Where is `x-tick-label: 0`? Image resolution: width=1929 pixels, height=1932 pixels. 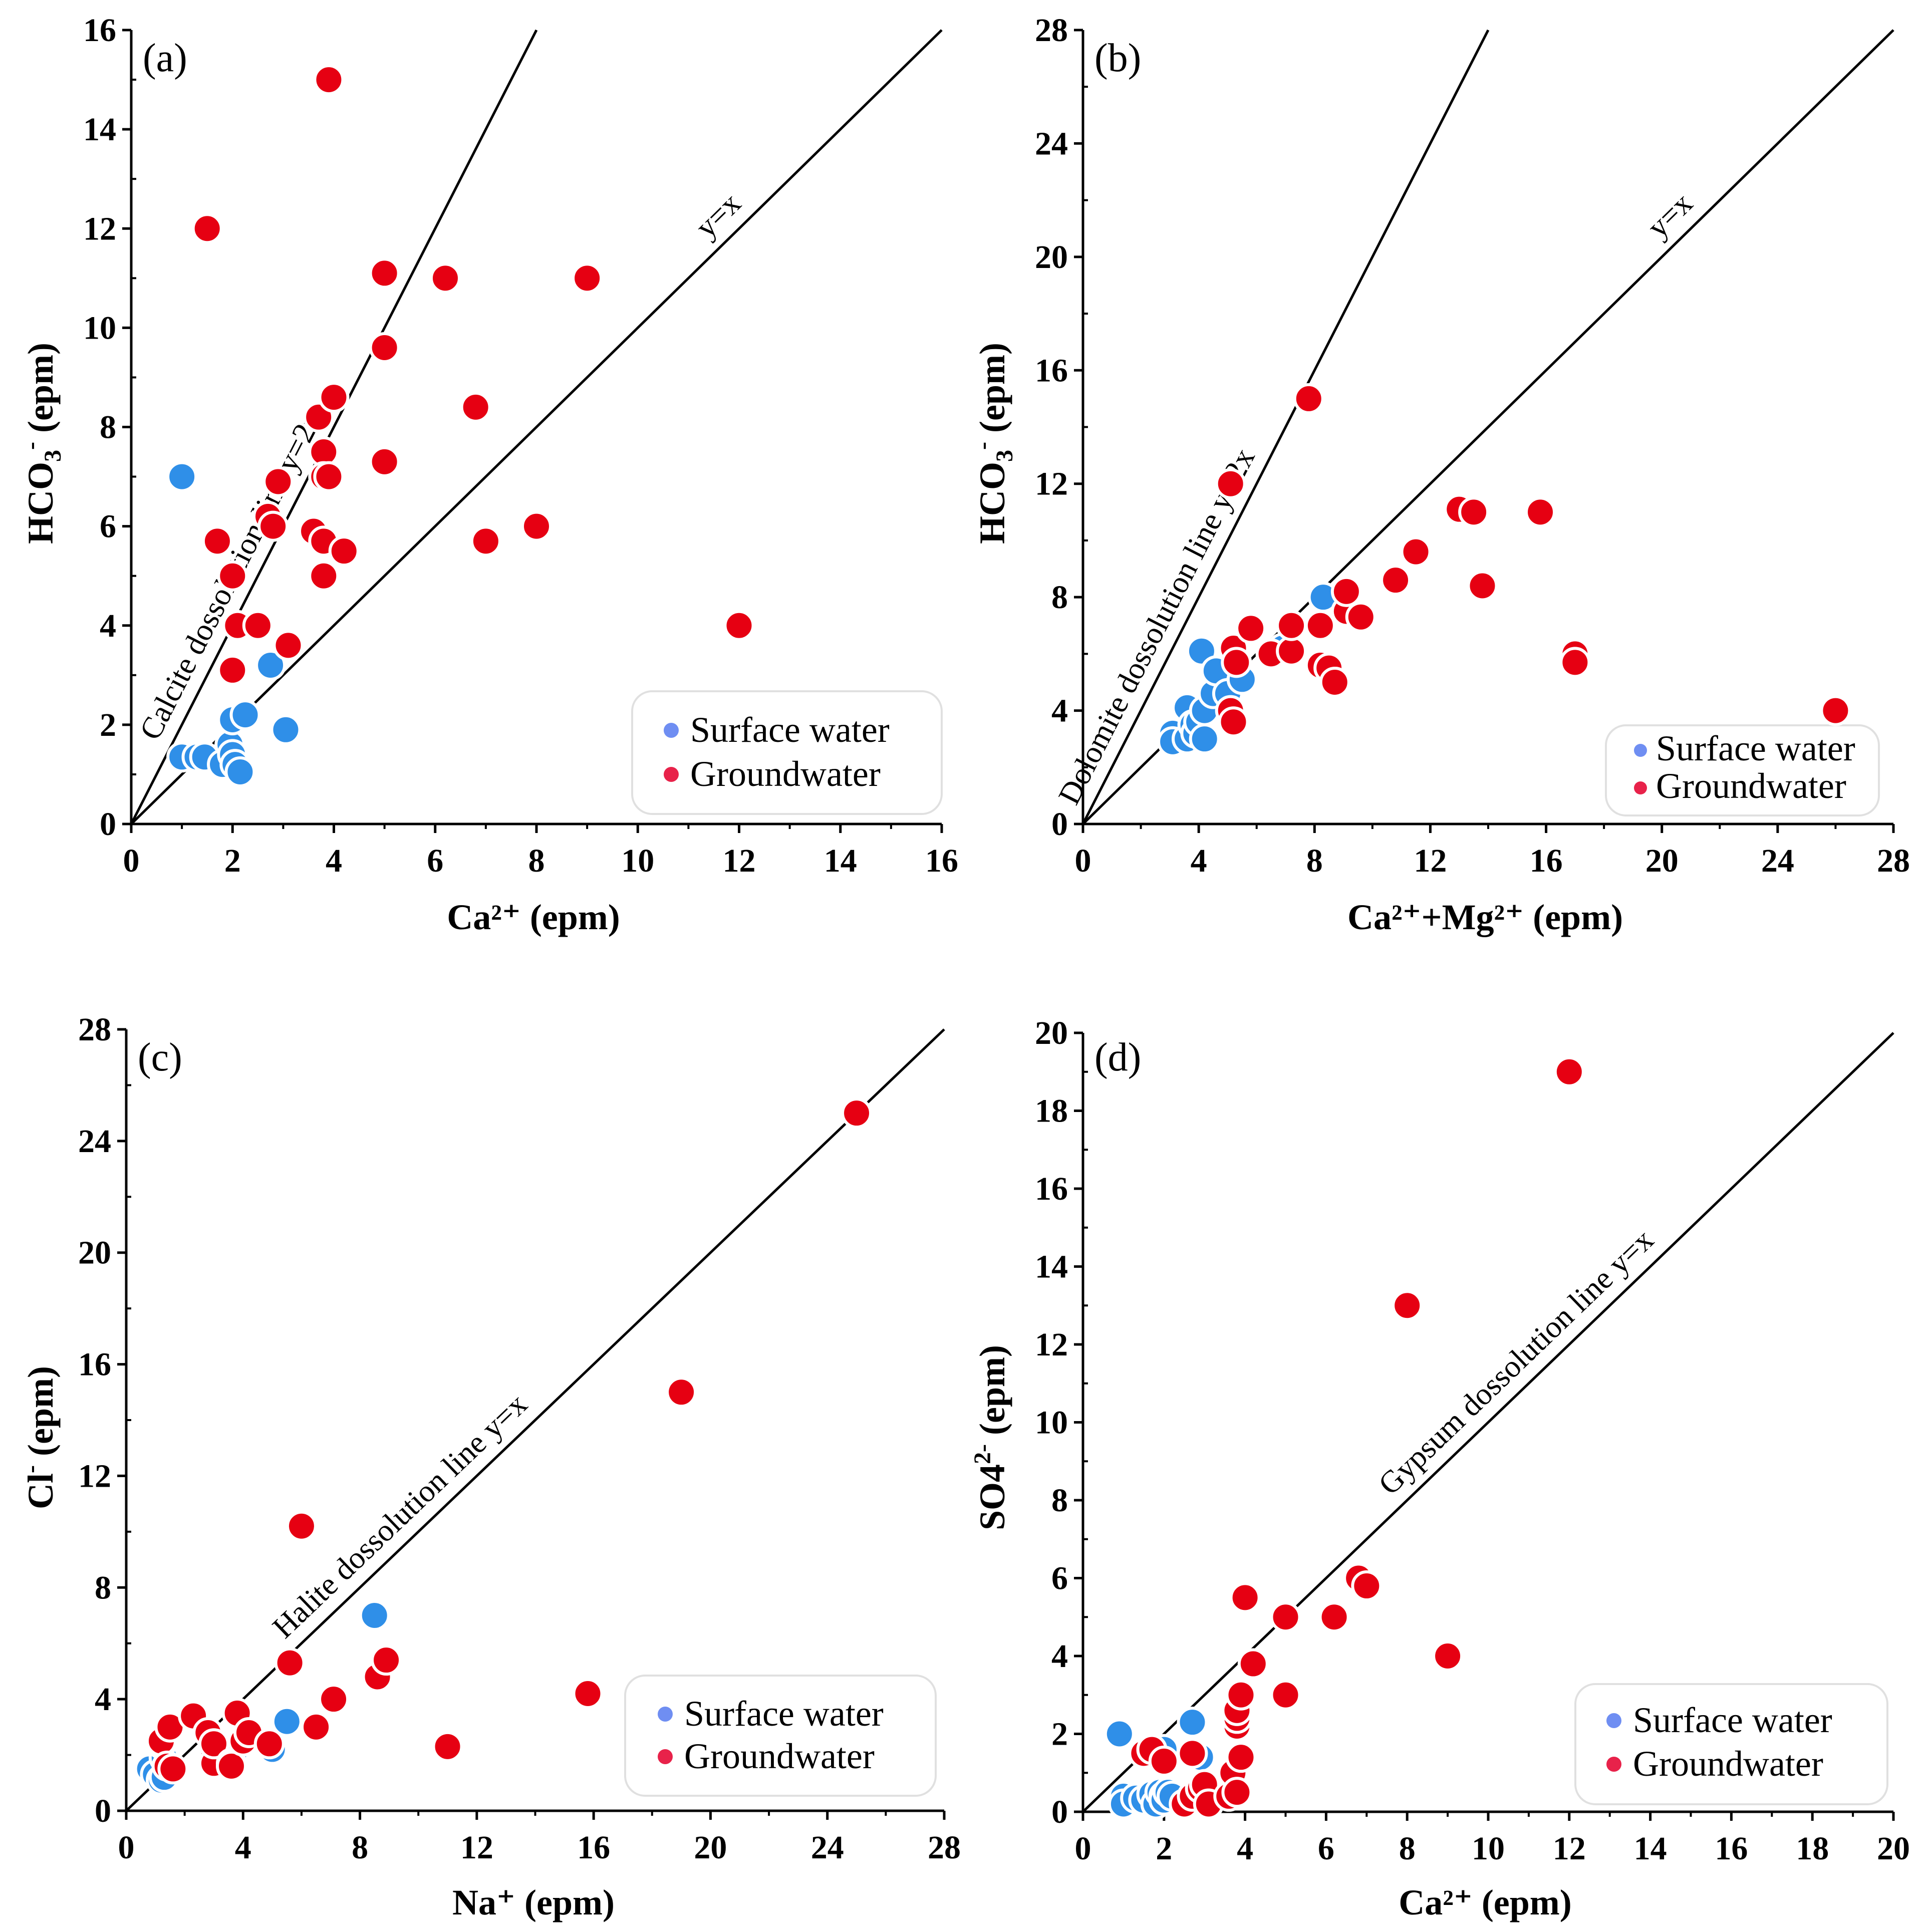
x-tick-label: 0 is located at coordinates (1083, 861).